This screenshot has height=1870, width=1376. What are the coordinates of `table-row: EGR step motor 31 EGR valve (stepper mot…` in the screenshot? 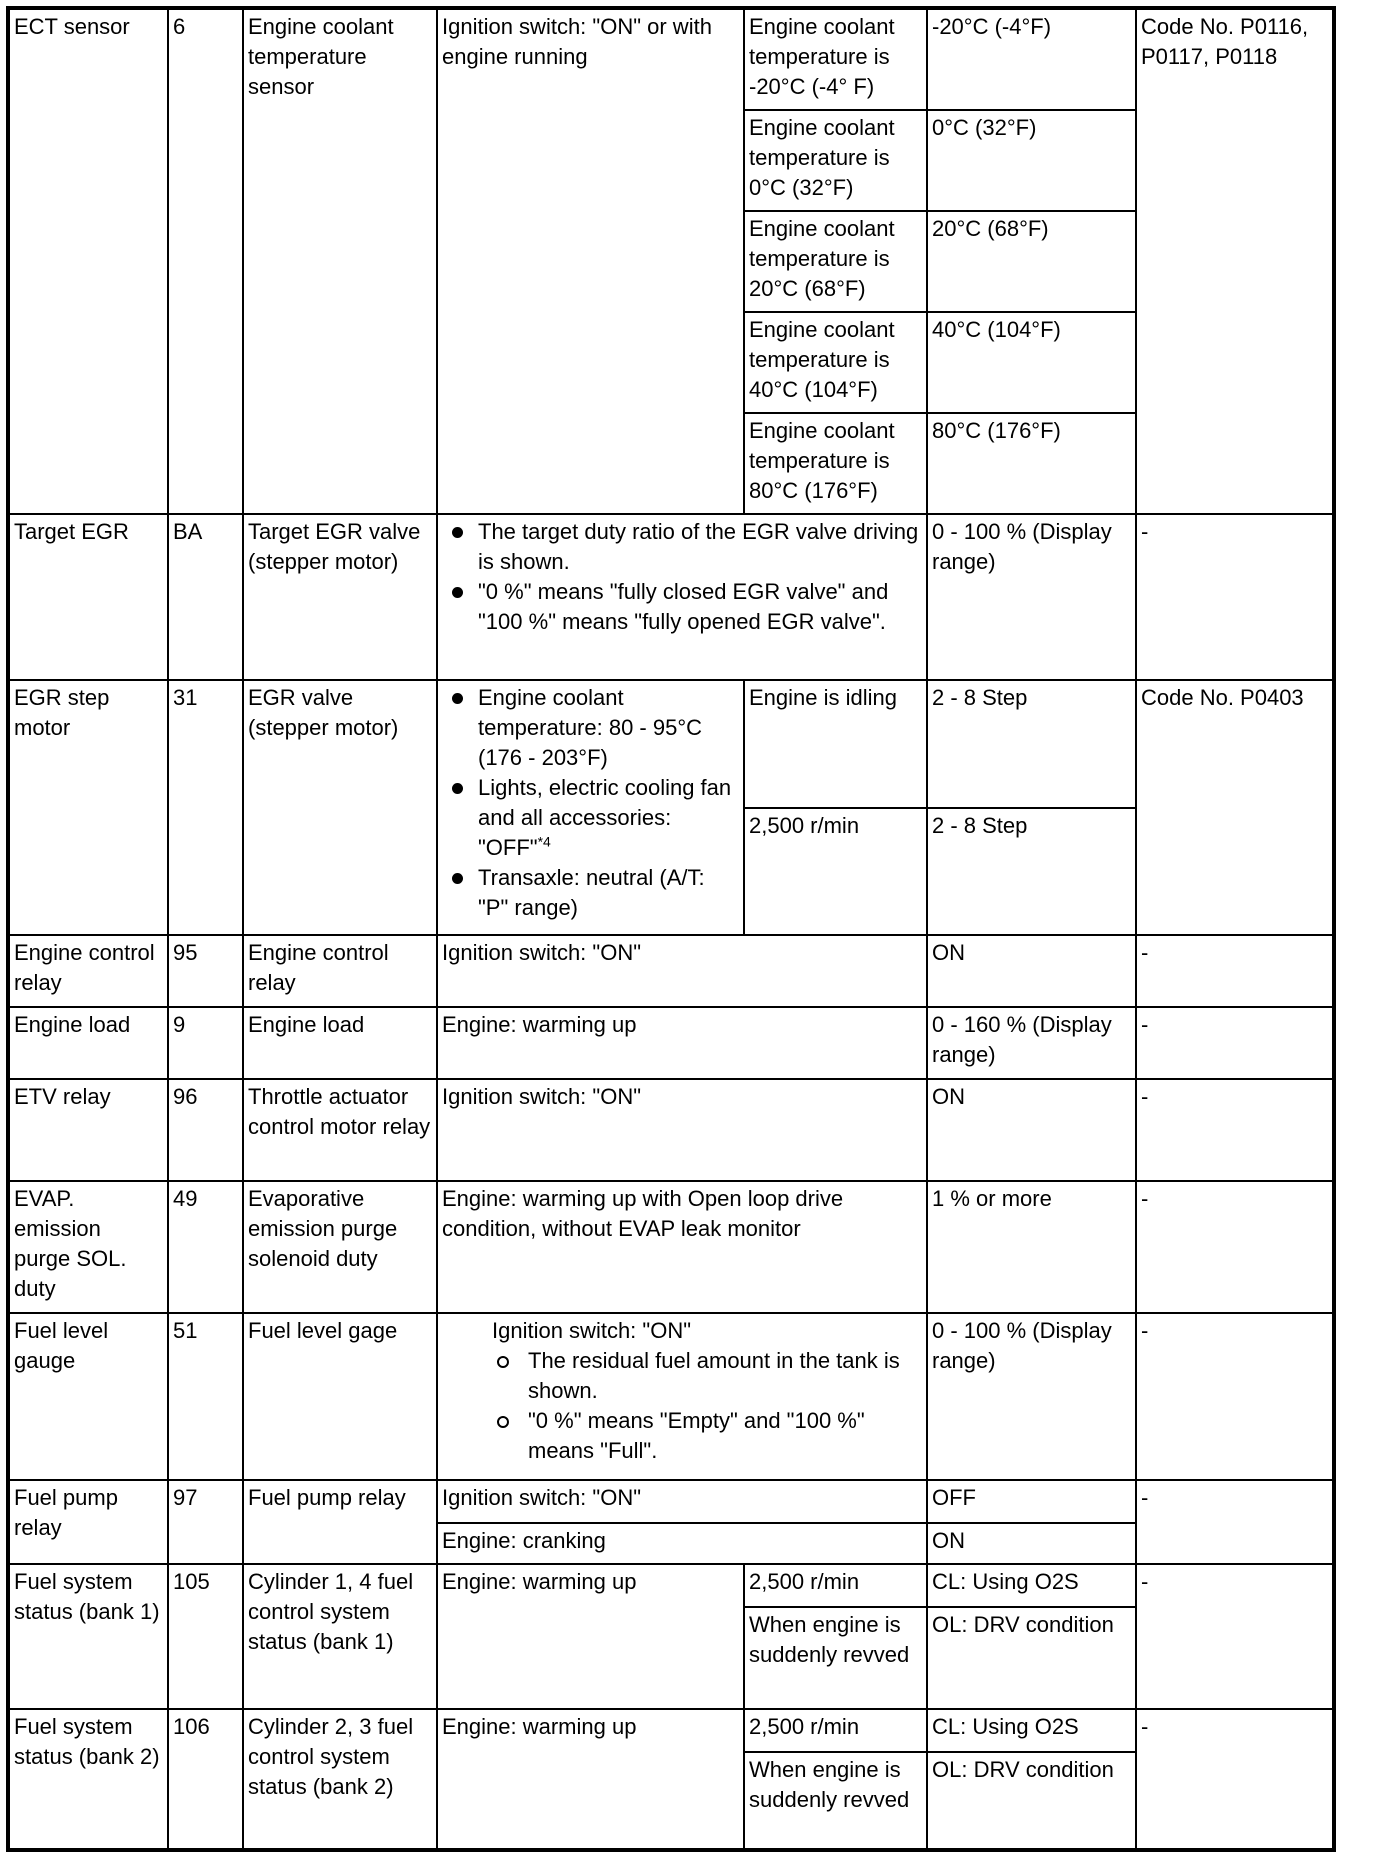 It's located at (671, 807).